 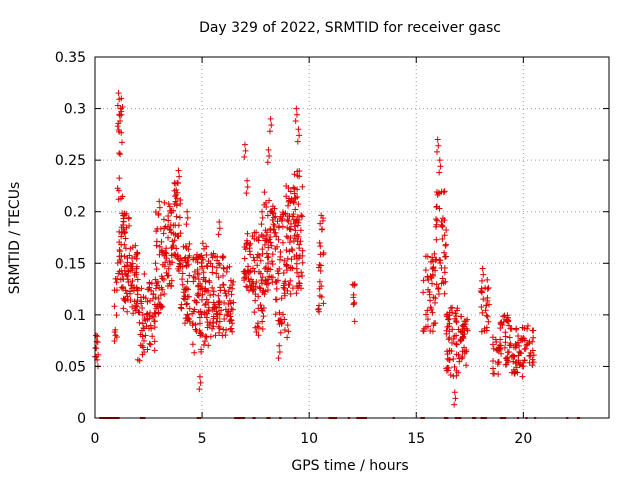 What do you see at coordinates (81, 419) in the screenshot?
I see `y-tick-label: 0` at bounding box center [81, 419].